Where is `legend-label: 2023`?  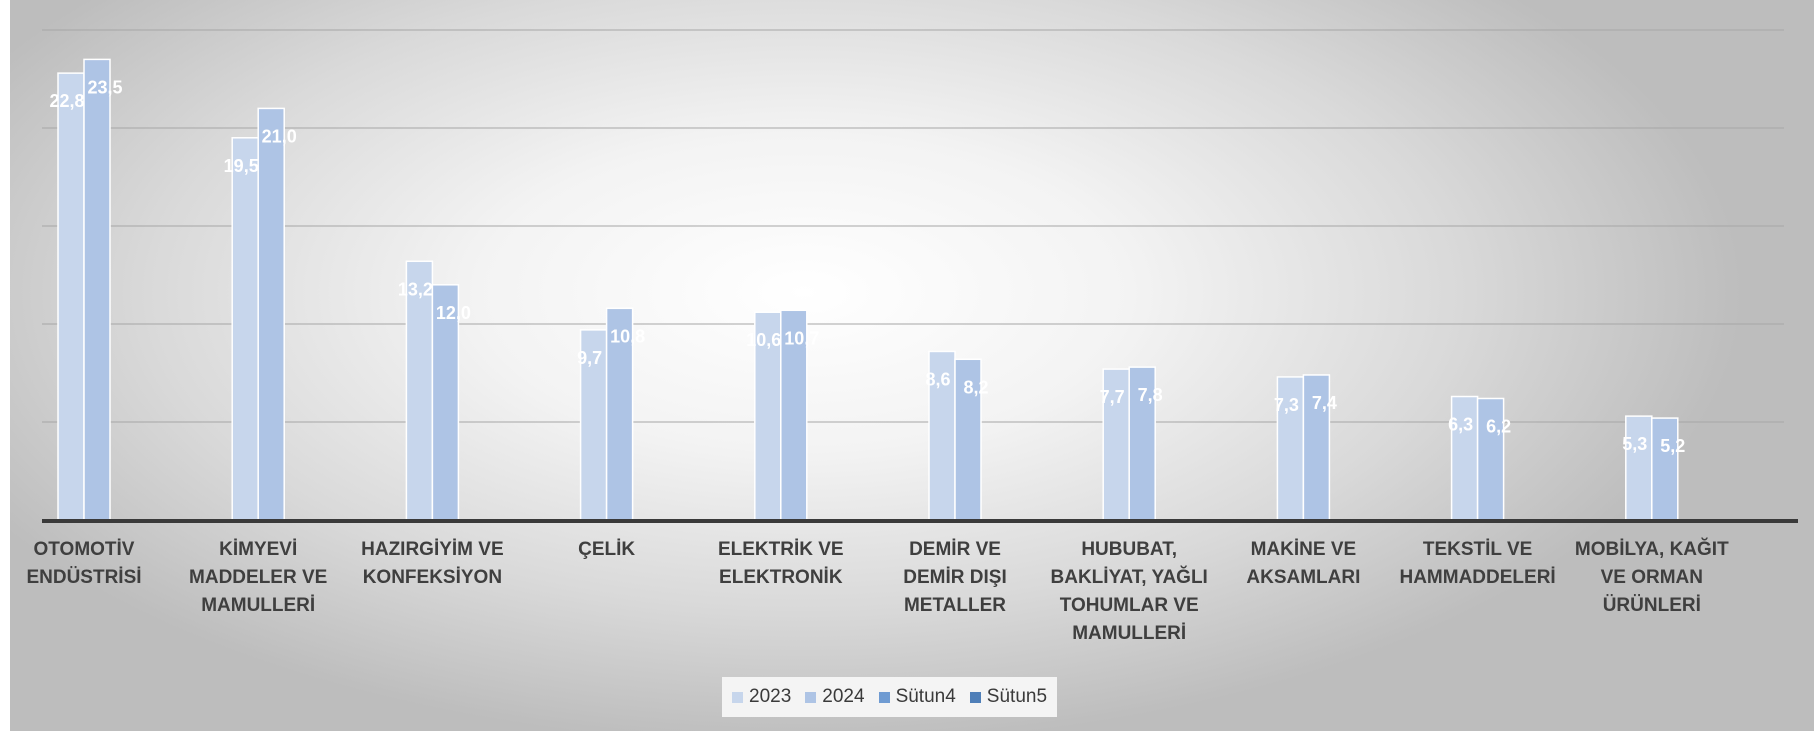
legend-label: 2023 is located at coordinates (770, 696).